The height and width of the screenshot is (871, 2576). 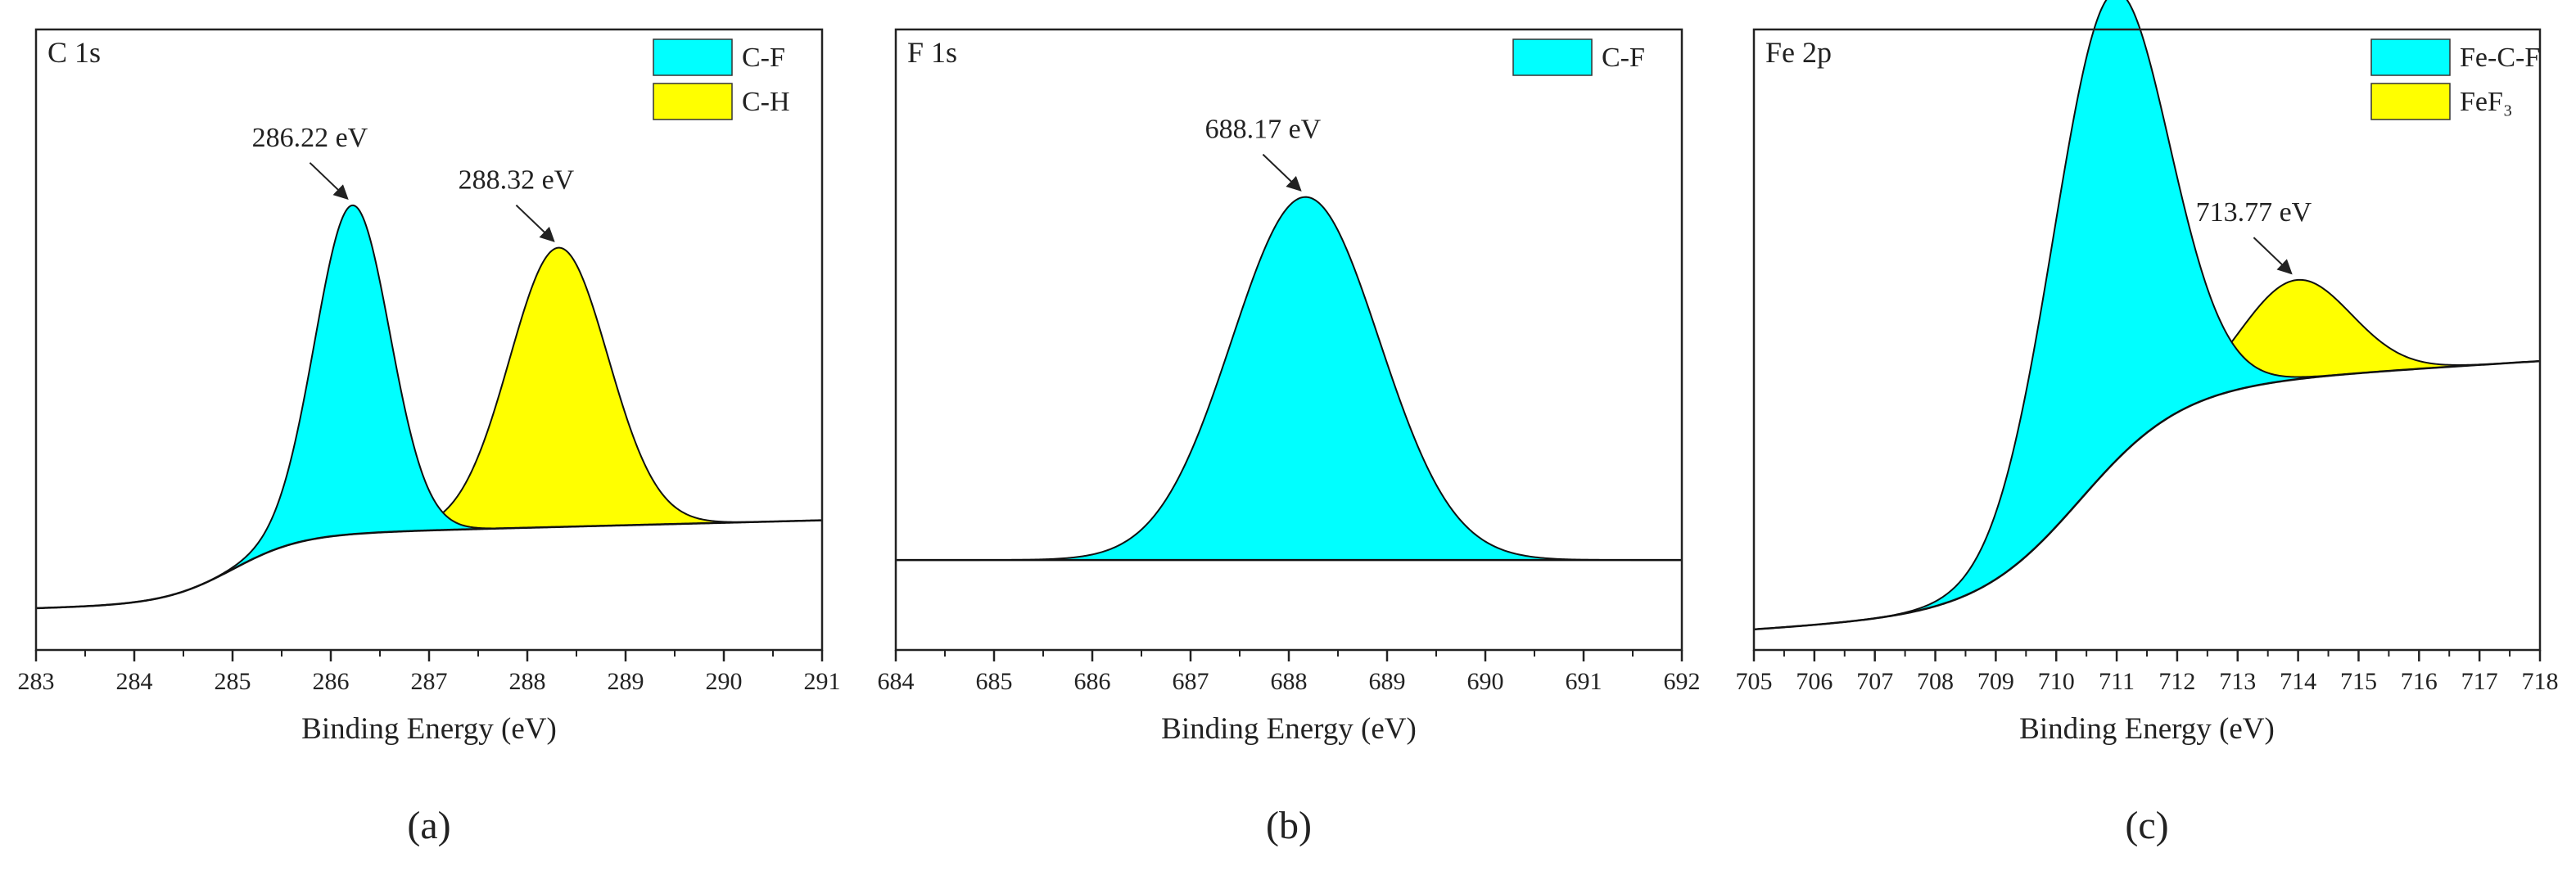 What do you see at coordinates (1798, 53) in the screenshot?
I see `panel-title: Fe 2p` at bounding box center [1798, 53].